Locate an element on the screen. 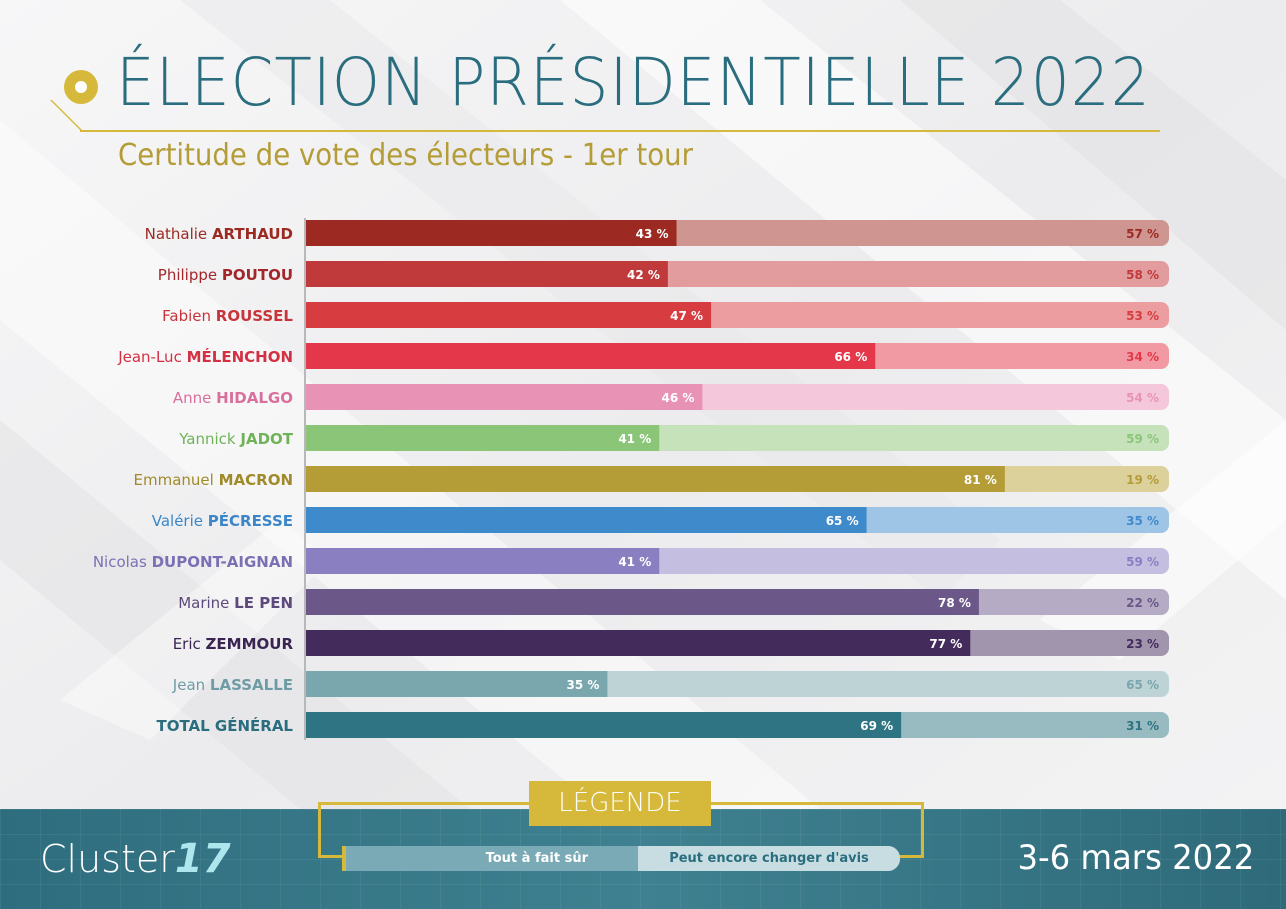 This screenshot has height=909, width=1286. category-label: Anne HIDALGO is located at coordinates (233, 398).